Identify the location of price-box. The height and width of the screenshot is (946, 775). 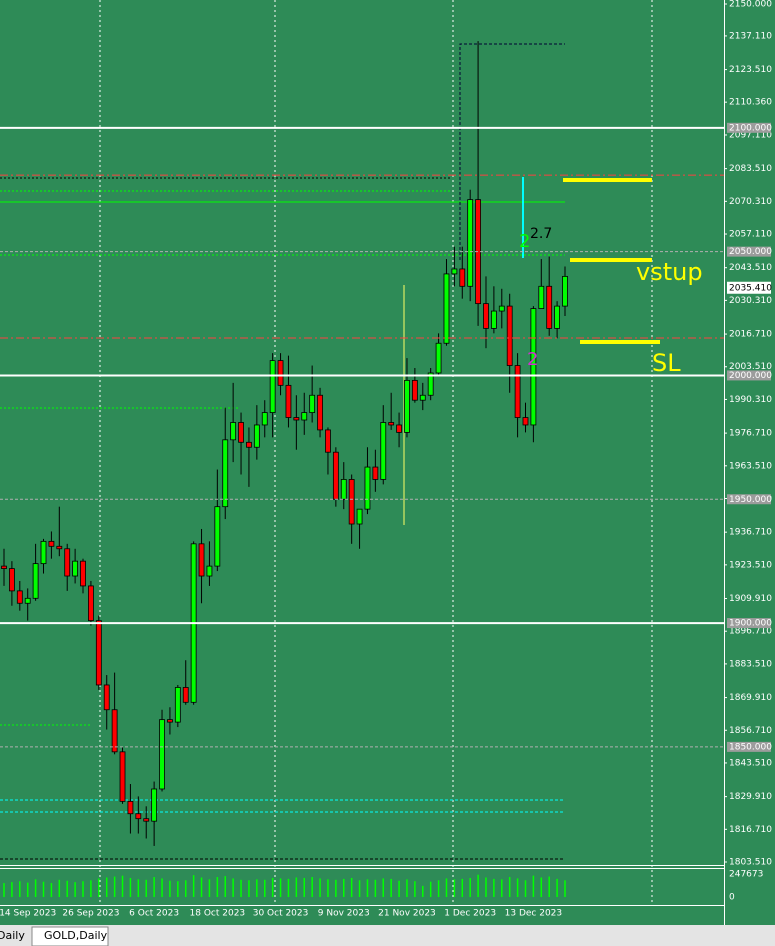
(749, 287).